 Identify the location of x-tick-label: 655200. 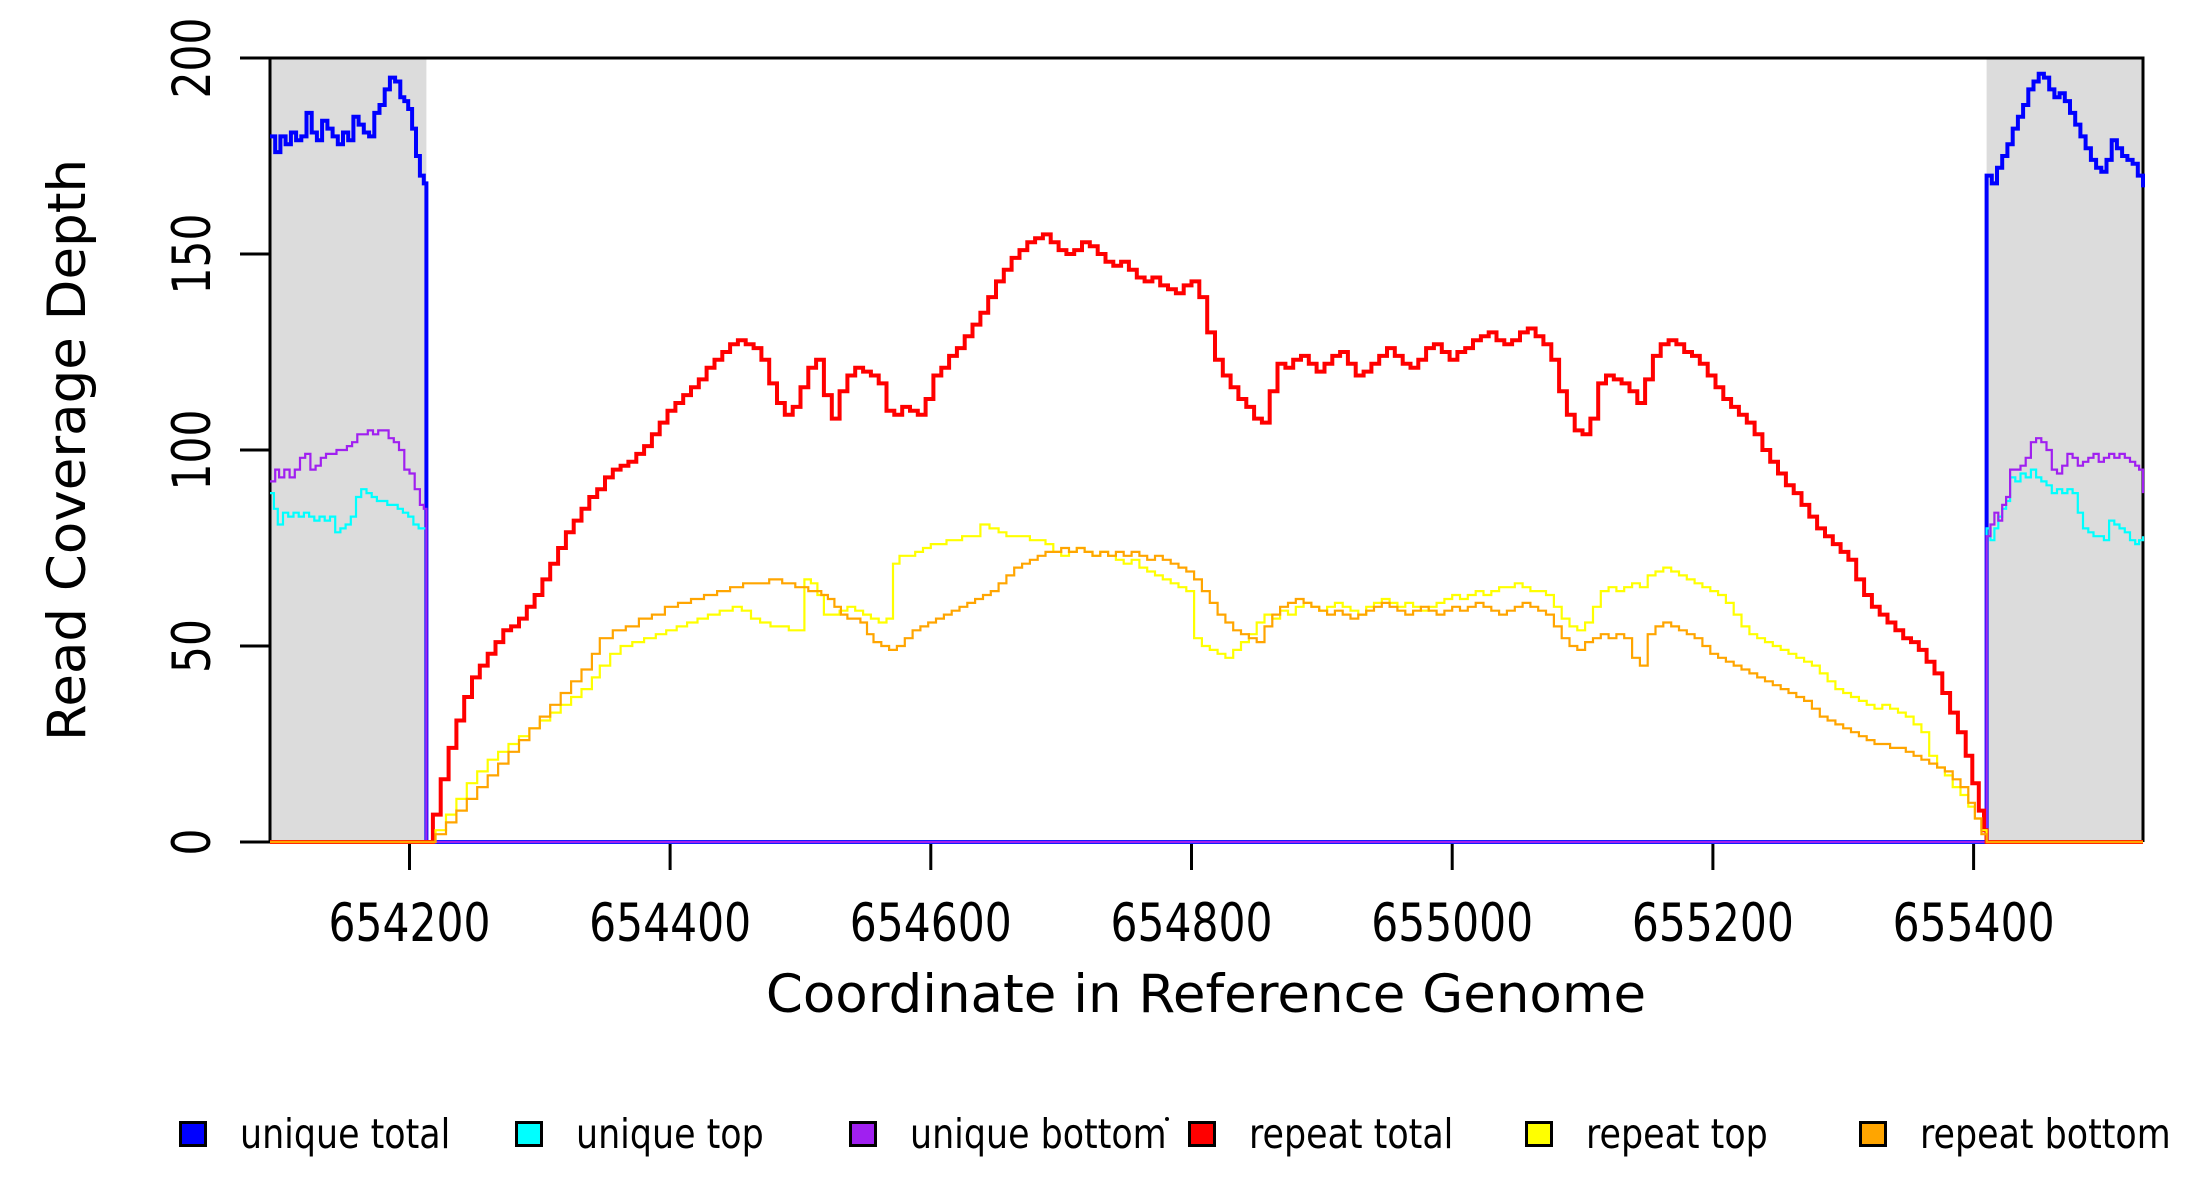
(1713, 923).